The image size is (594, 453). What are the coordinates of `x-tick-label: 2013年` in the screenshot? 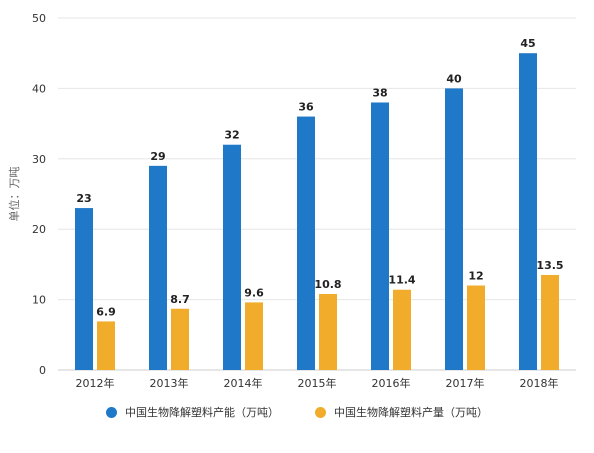 It's located at (169, 383).